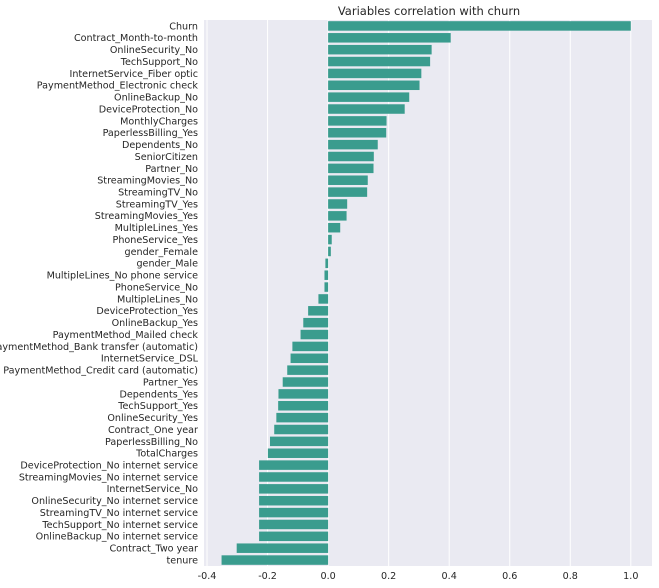  Describe the element at coordinates (267, 576) in the screenshot. I see `x-tick-label: -0.2` at that location.